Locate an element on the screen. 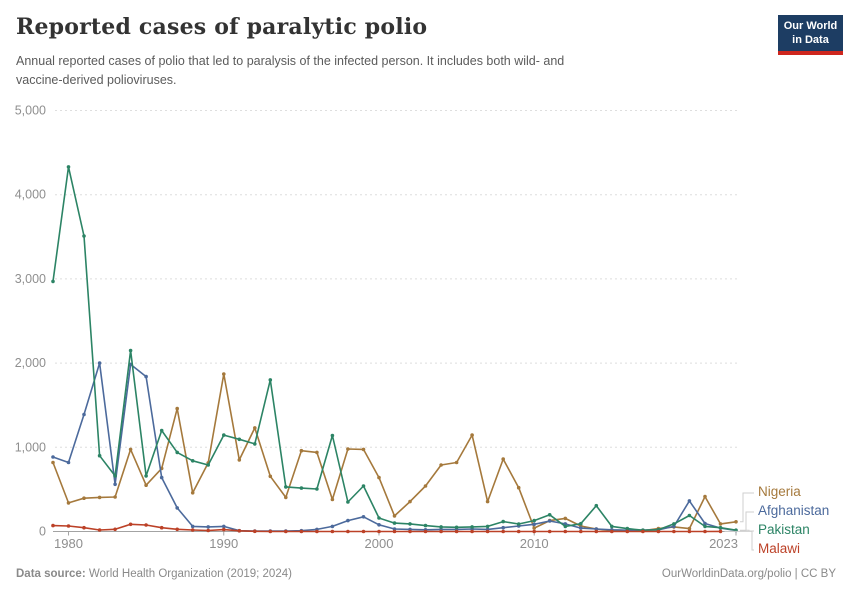 This screenshot has width=850, height=600. legend-item-afghanistan: Afghanistan is located at coordinates (794, 510).